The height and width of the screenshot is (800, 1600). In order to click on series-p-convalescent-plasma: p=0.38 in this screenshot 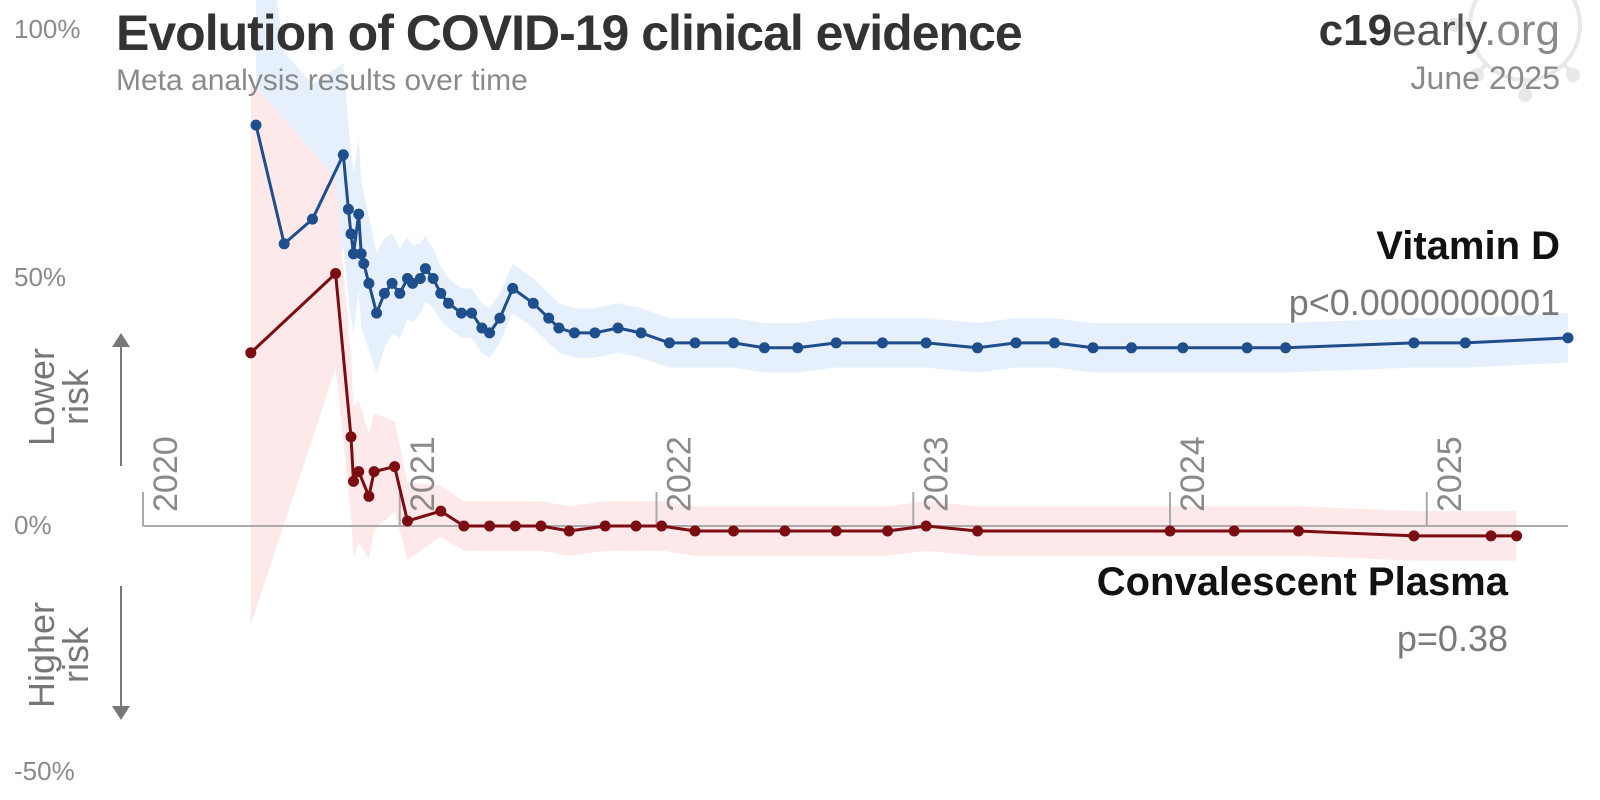, I will do `click(1452, 638)`.